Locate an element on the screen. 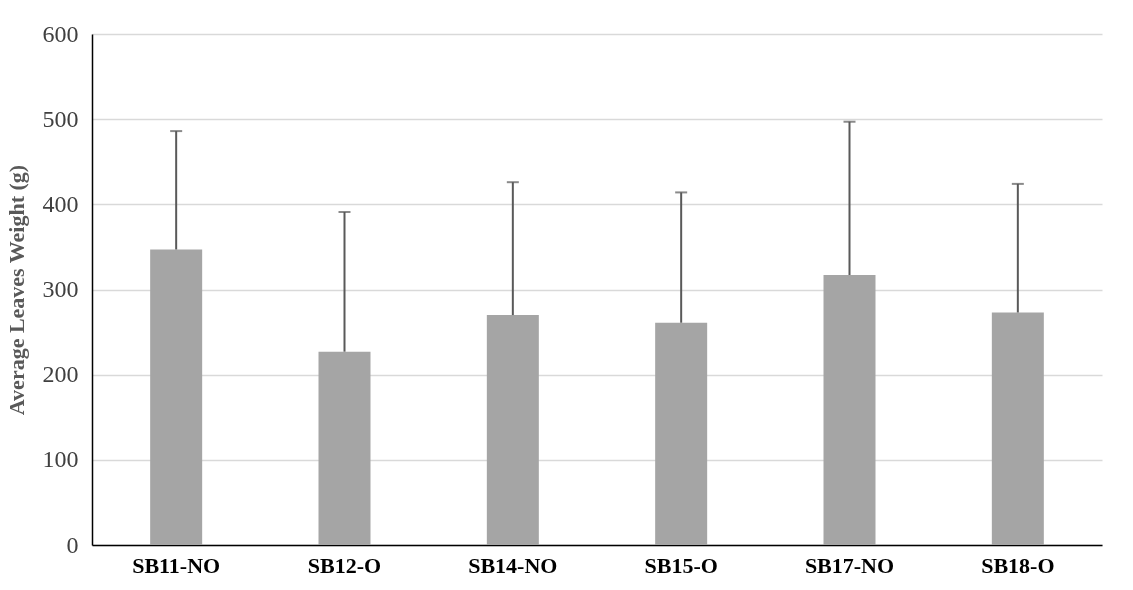  y-axis-title: Average Leaves Weight (g) is located at coordinates (16, 290).